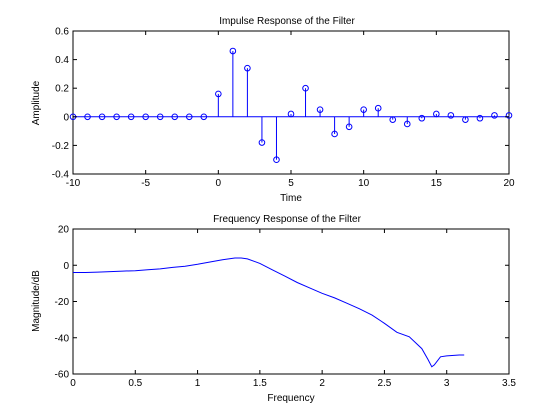  What do you see at coordinates (509, 183) in the screenshot?
I see `chart1-xtick-label: 20` at bounding box center [509, 183].